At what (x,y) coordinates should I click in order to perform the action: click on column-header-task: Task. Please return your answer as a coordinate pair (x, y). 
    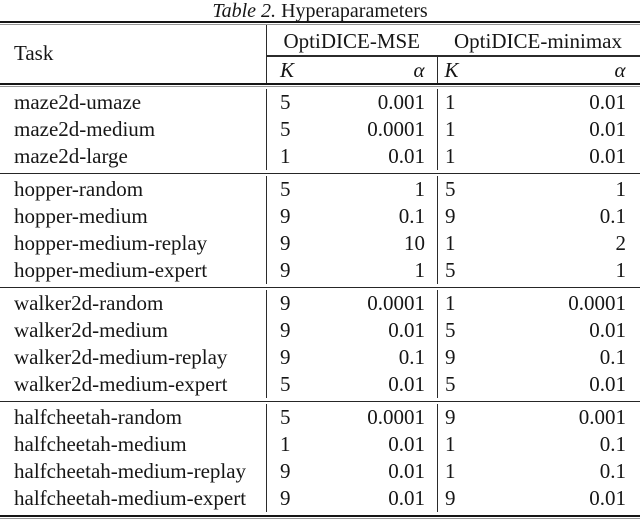
    Looking at the image, I should click on (34, 53).